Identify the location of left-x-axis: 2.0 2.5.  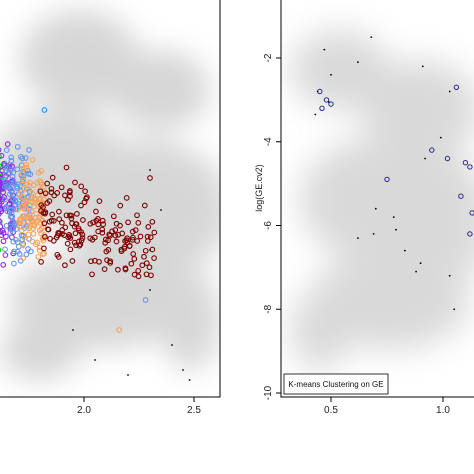
(139, 406).